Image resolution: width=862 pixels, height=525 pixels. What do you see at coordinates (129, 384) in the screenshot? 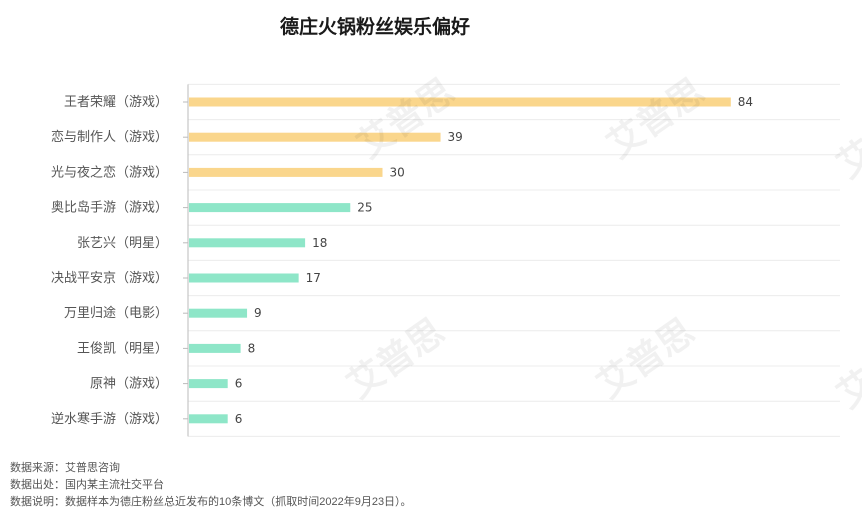
I see `category-label: 原神（游戏）` at bounding box center [129, 384].